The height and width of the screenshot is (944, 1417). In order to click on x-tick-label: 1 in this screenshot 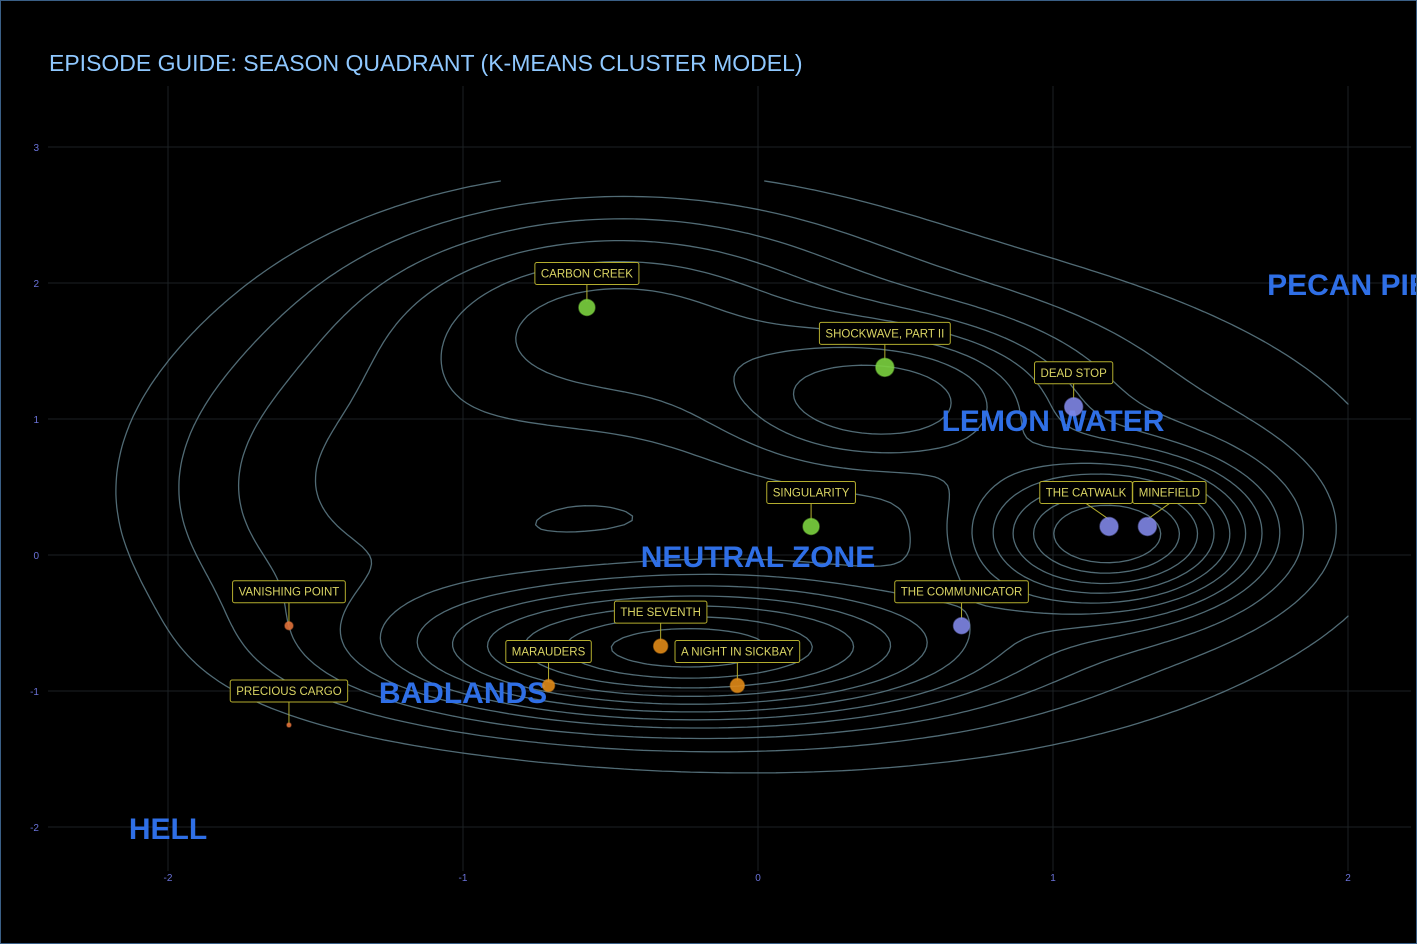, I will do `click(1053, 878)`.